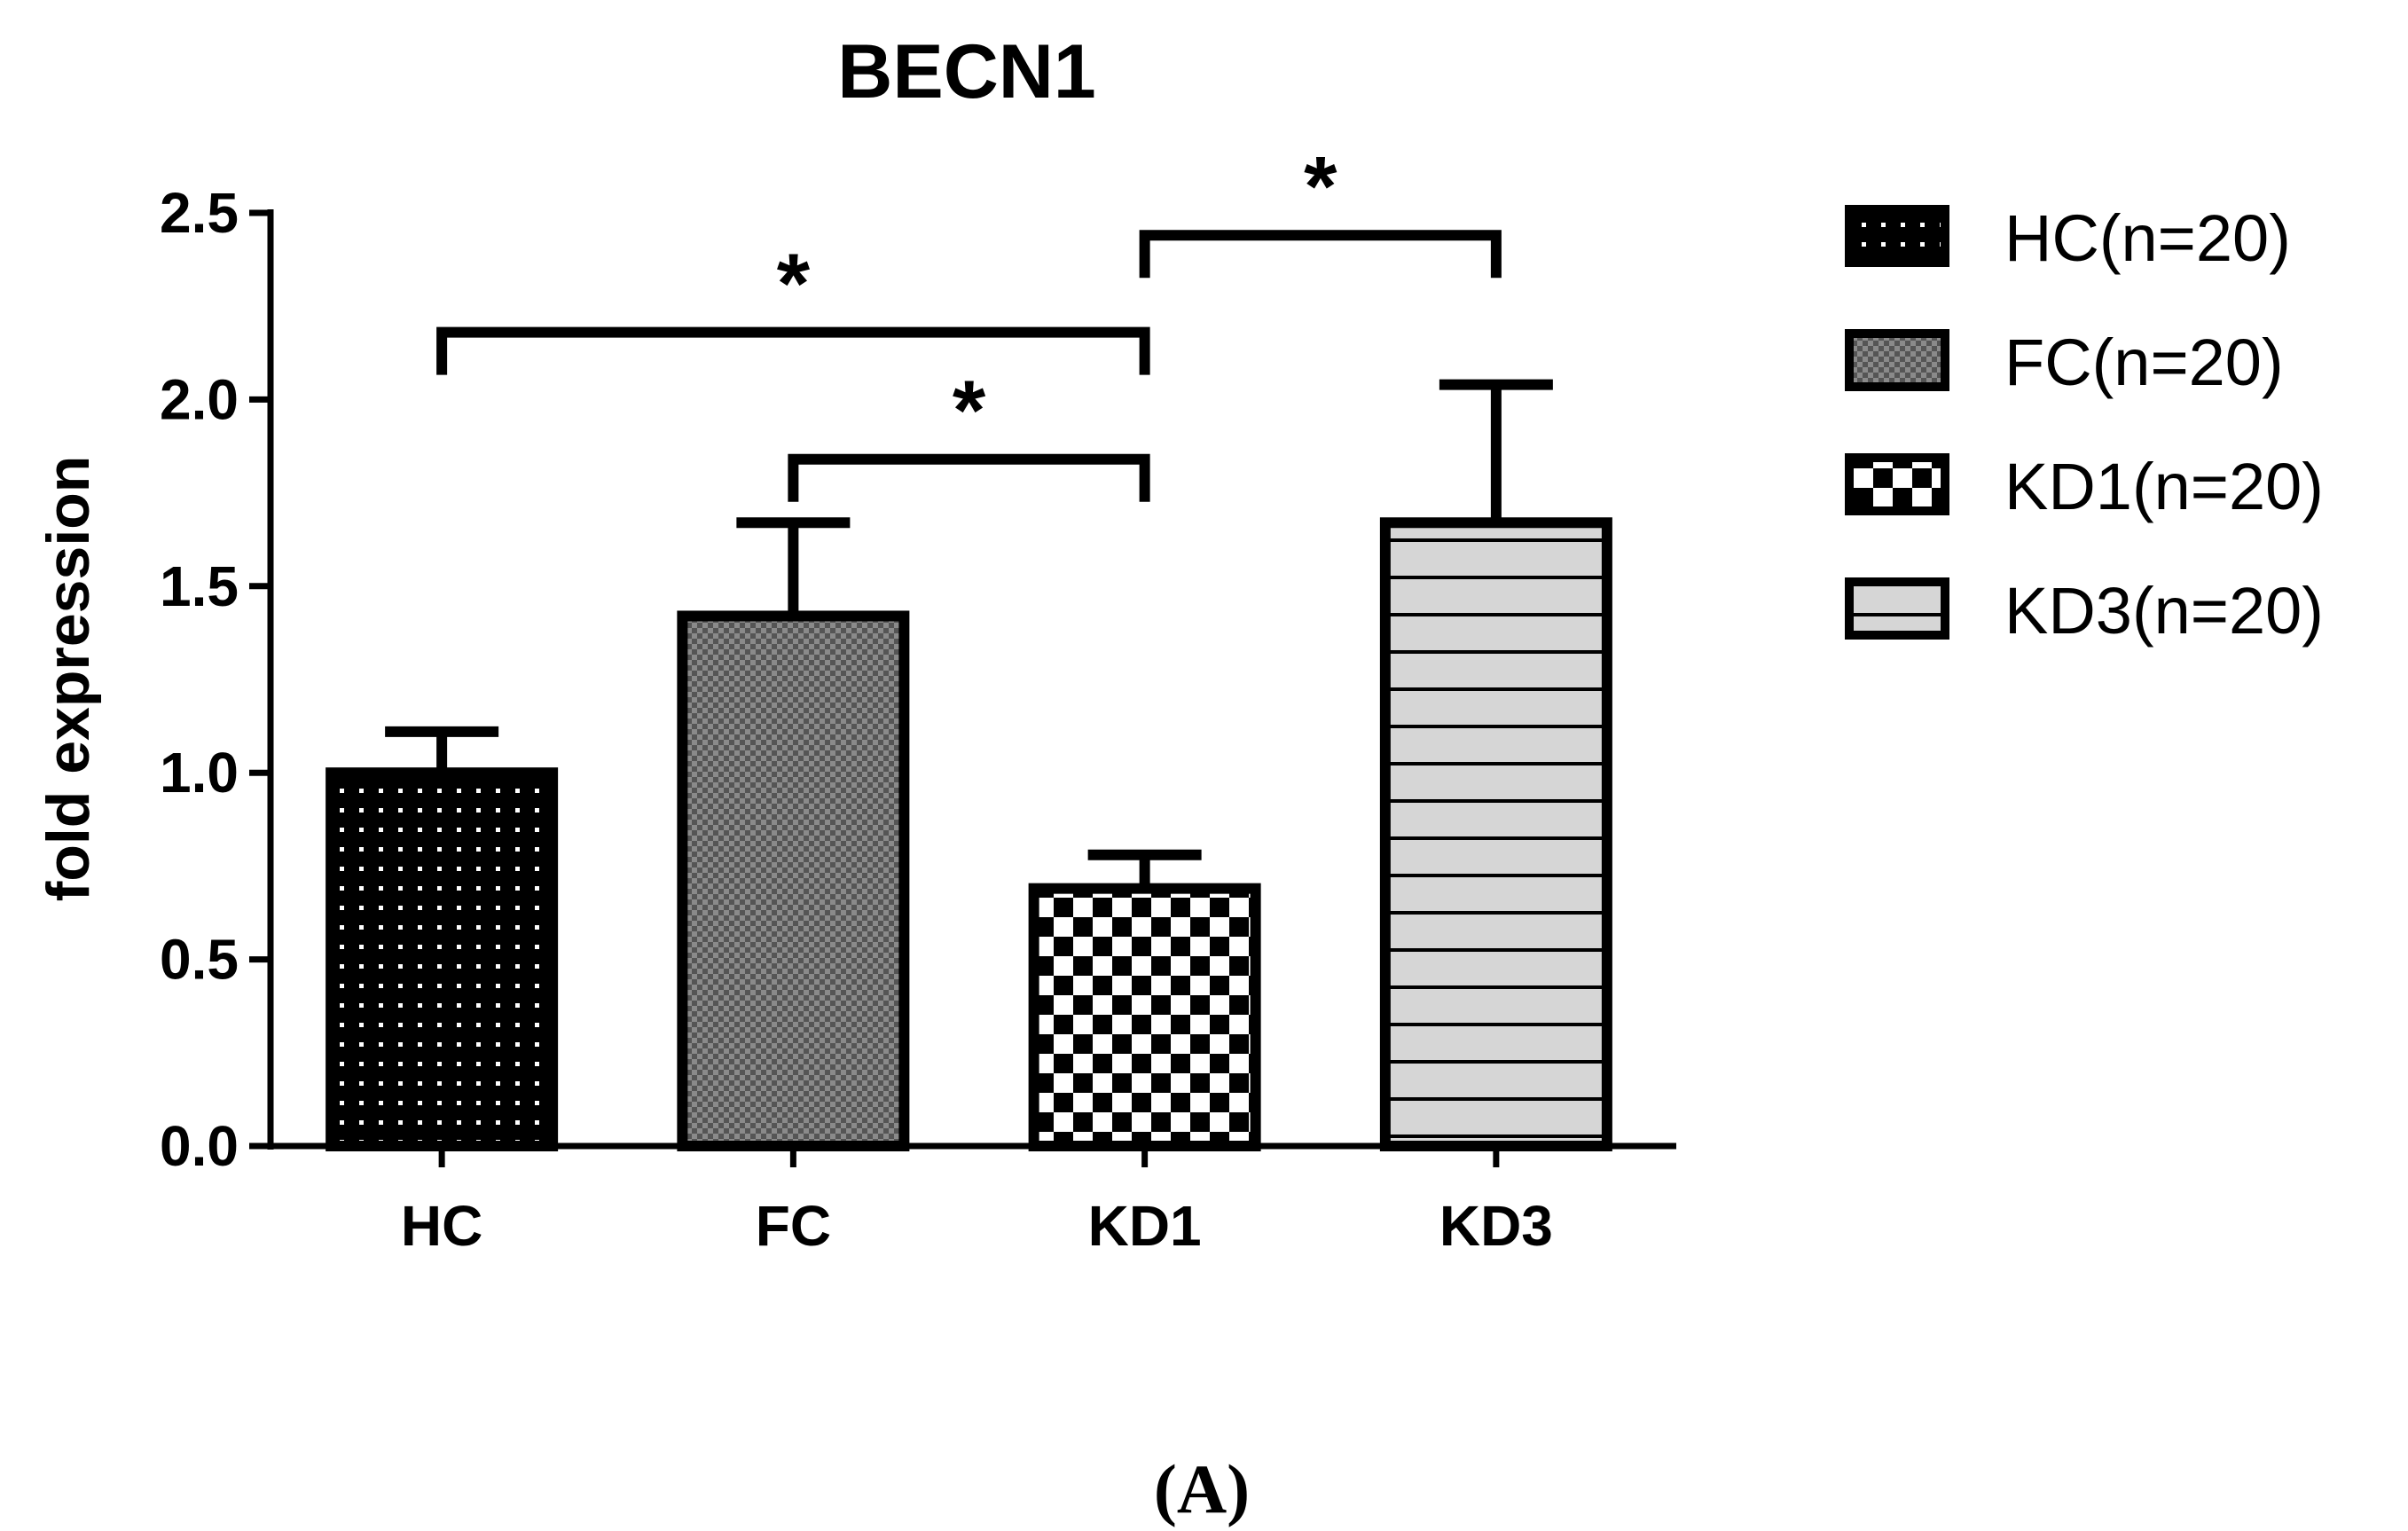 The height and width of the screenshot is (1531, 2408). I want to click on x-tick-label-kd3: KD3, so click(1496, 1226).